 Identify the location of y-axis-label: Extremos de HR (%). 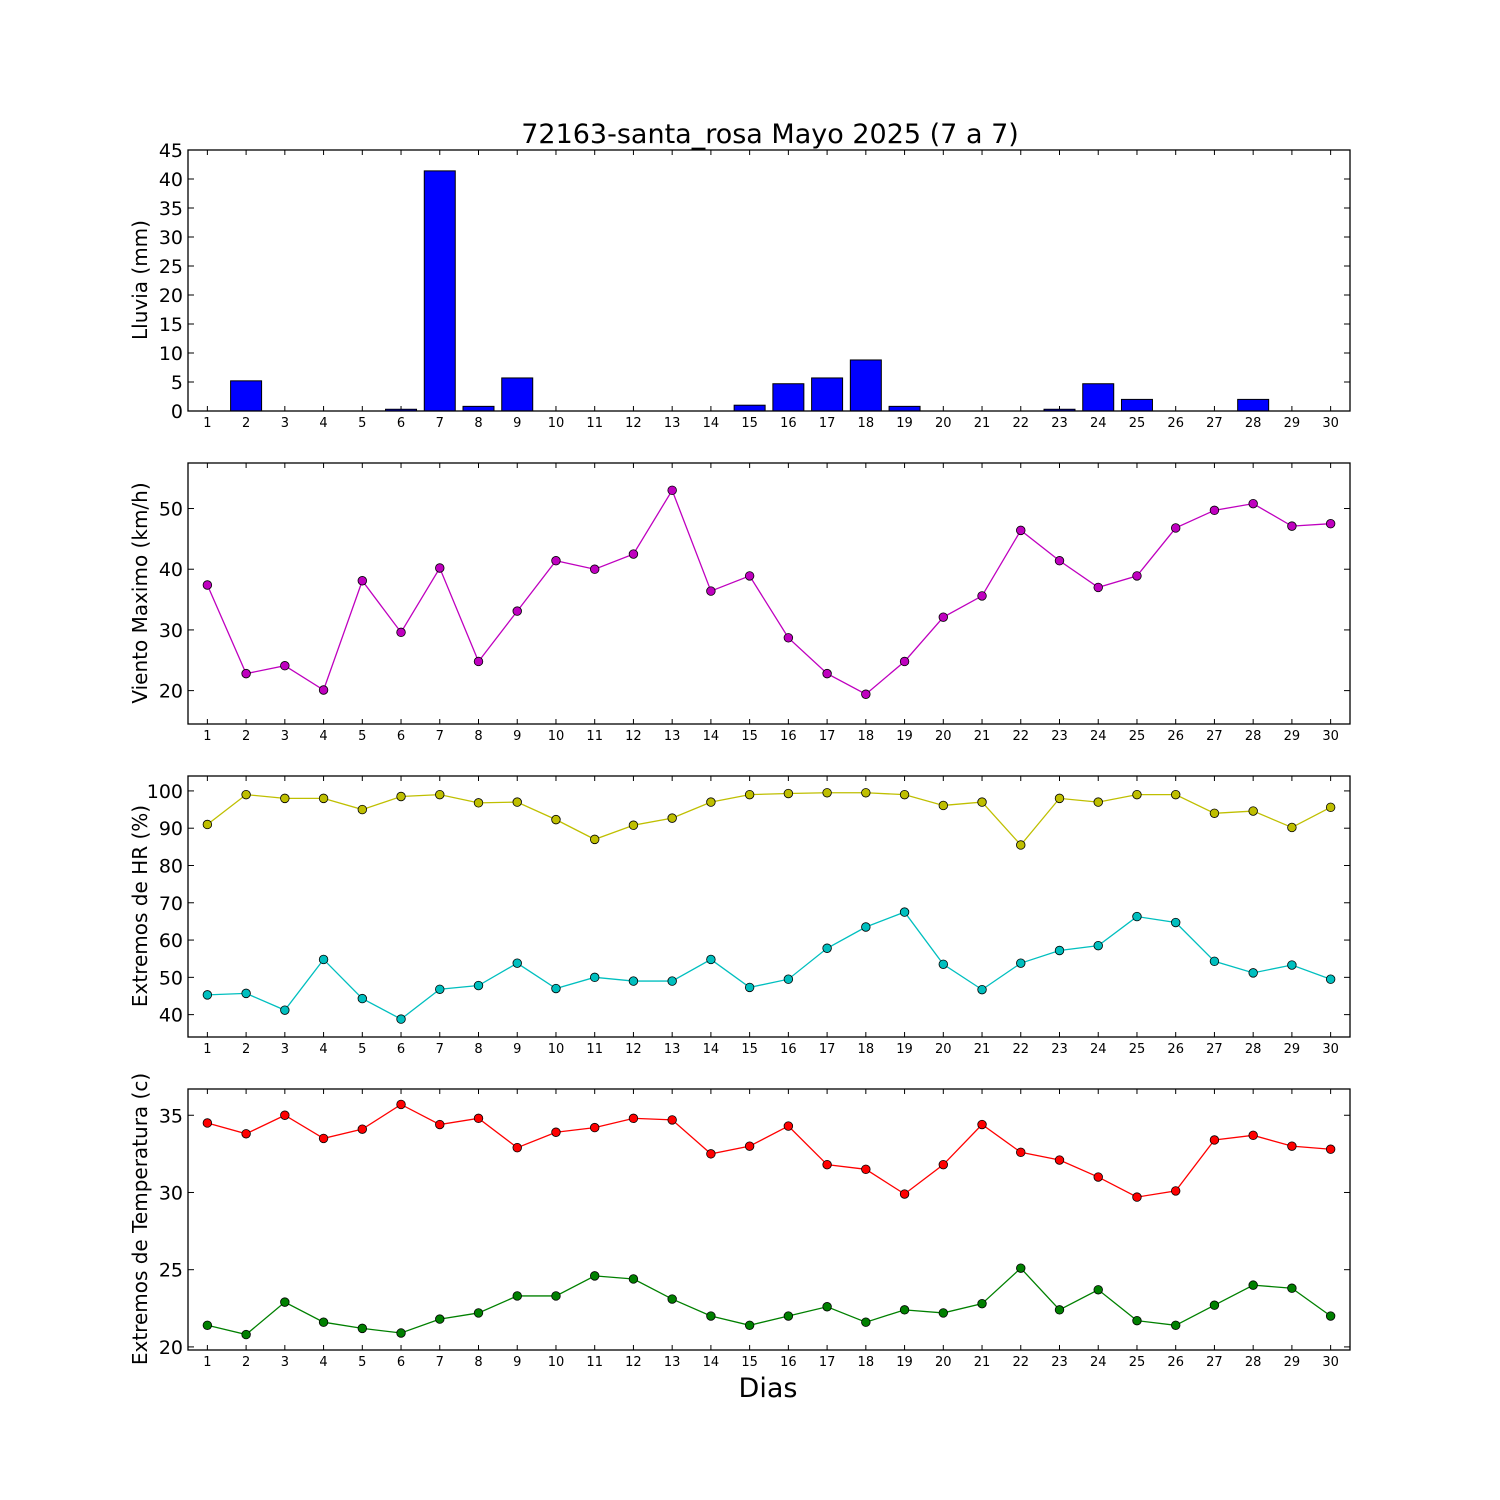
(140, 906).